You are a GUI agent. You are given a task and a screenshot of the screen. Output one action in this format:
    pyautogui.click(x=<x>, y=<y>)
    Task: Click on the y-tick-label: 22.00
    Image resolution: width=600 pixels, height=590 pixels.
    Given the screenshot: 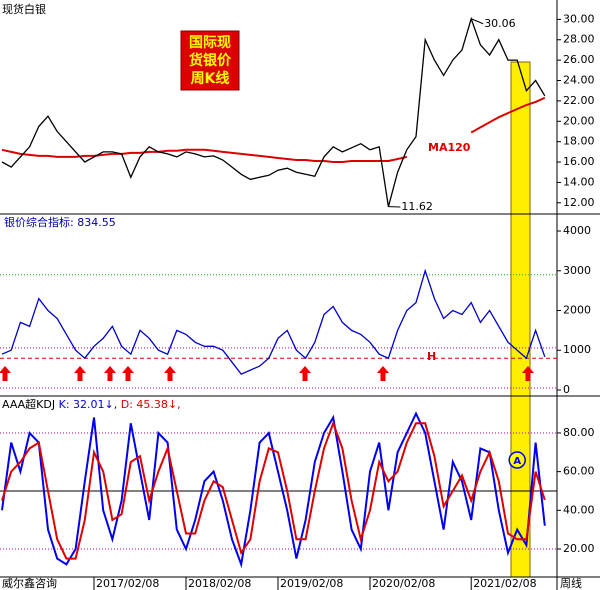 What is the action you would take?
    pyautogui.click(x=579, y=100)
    